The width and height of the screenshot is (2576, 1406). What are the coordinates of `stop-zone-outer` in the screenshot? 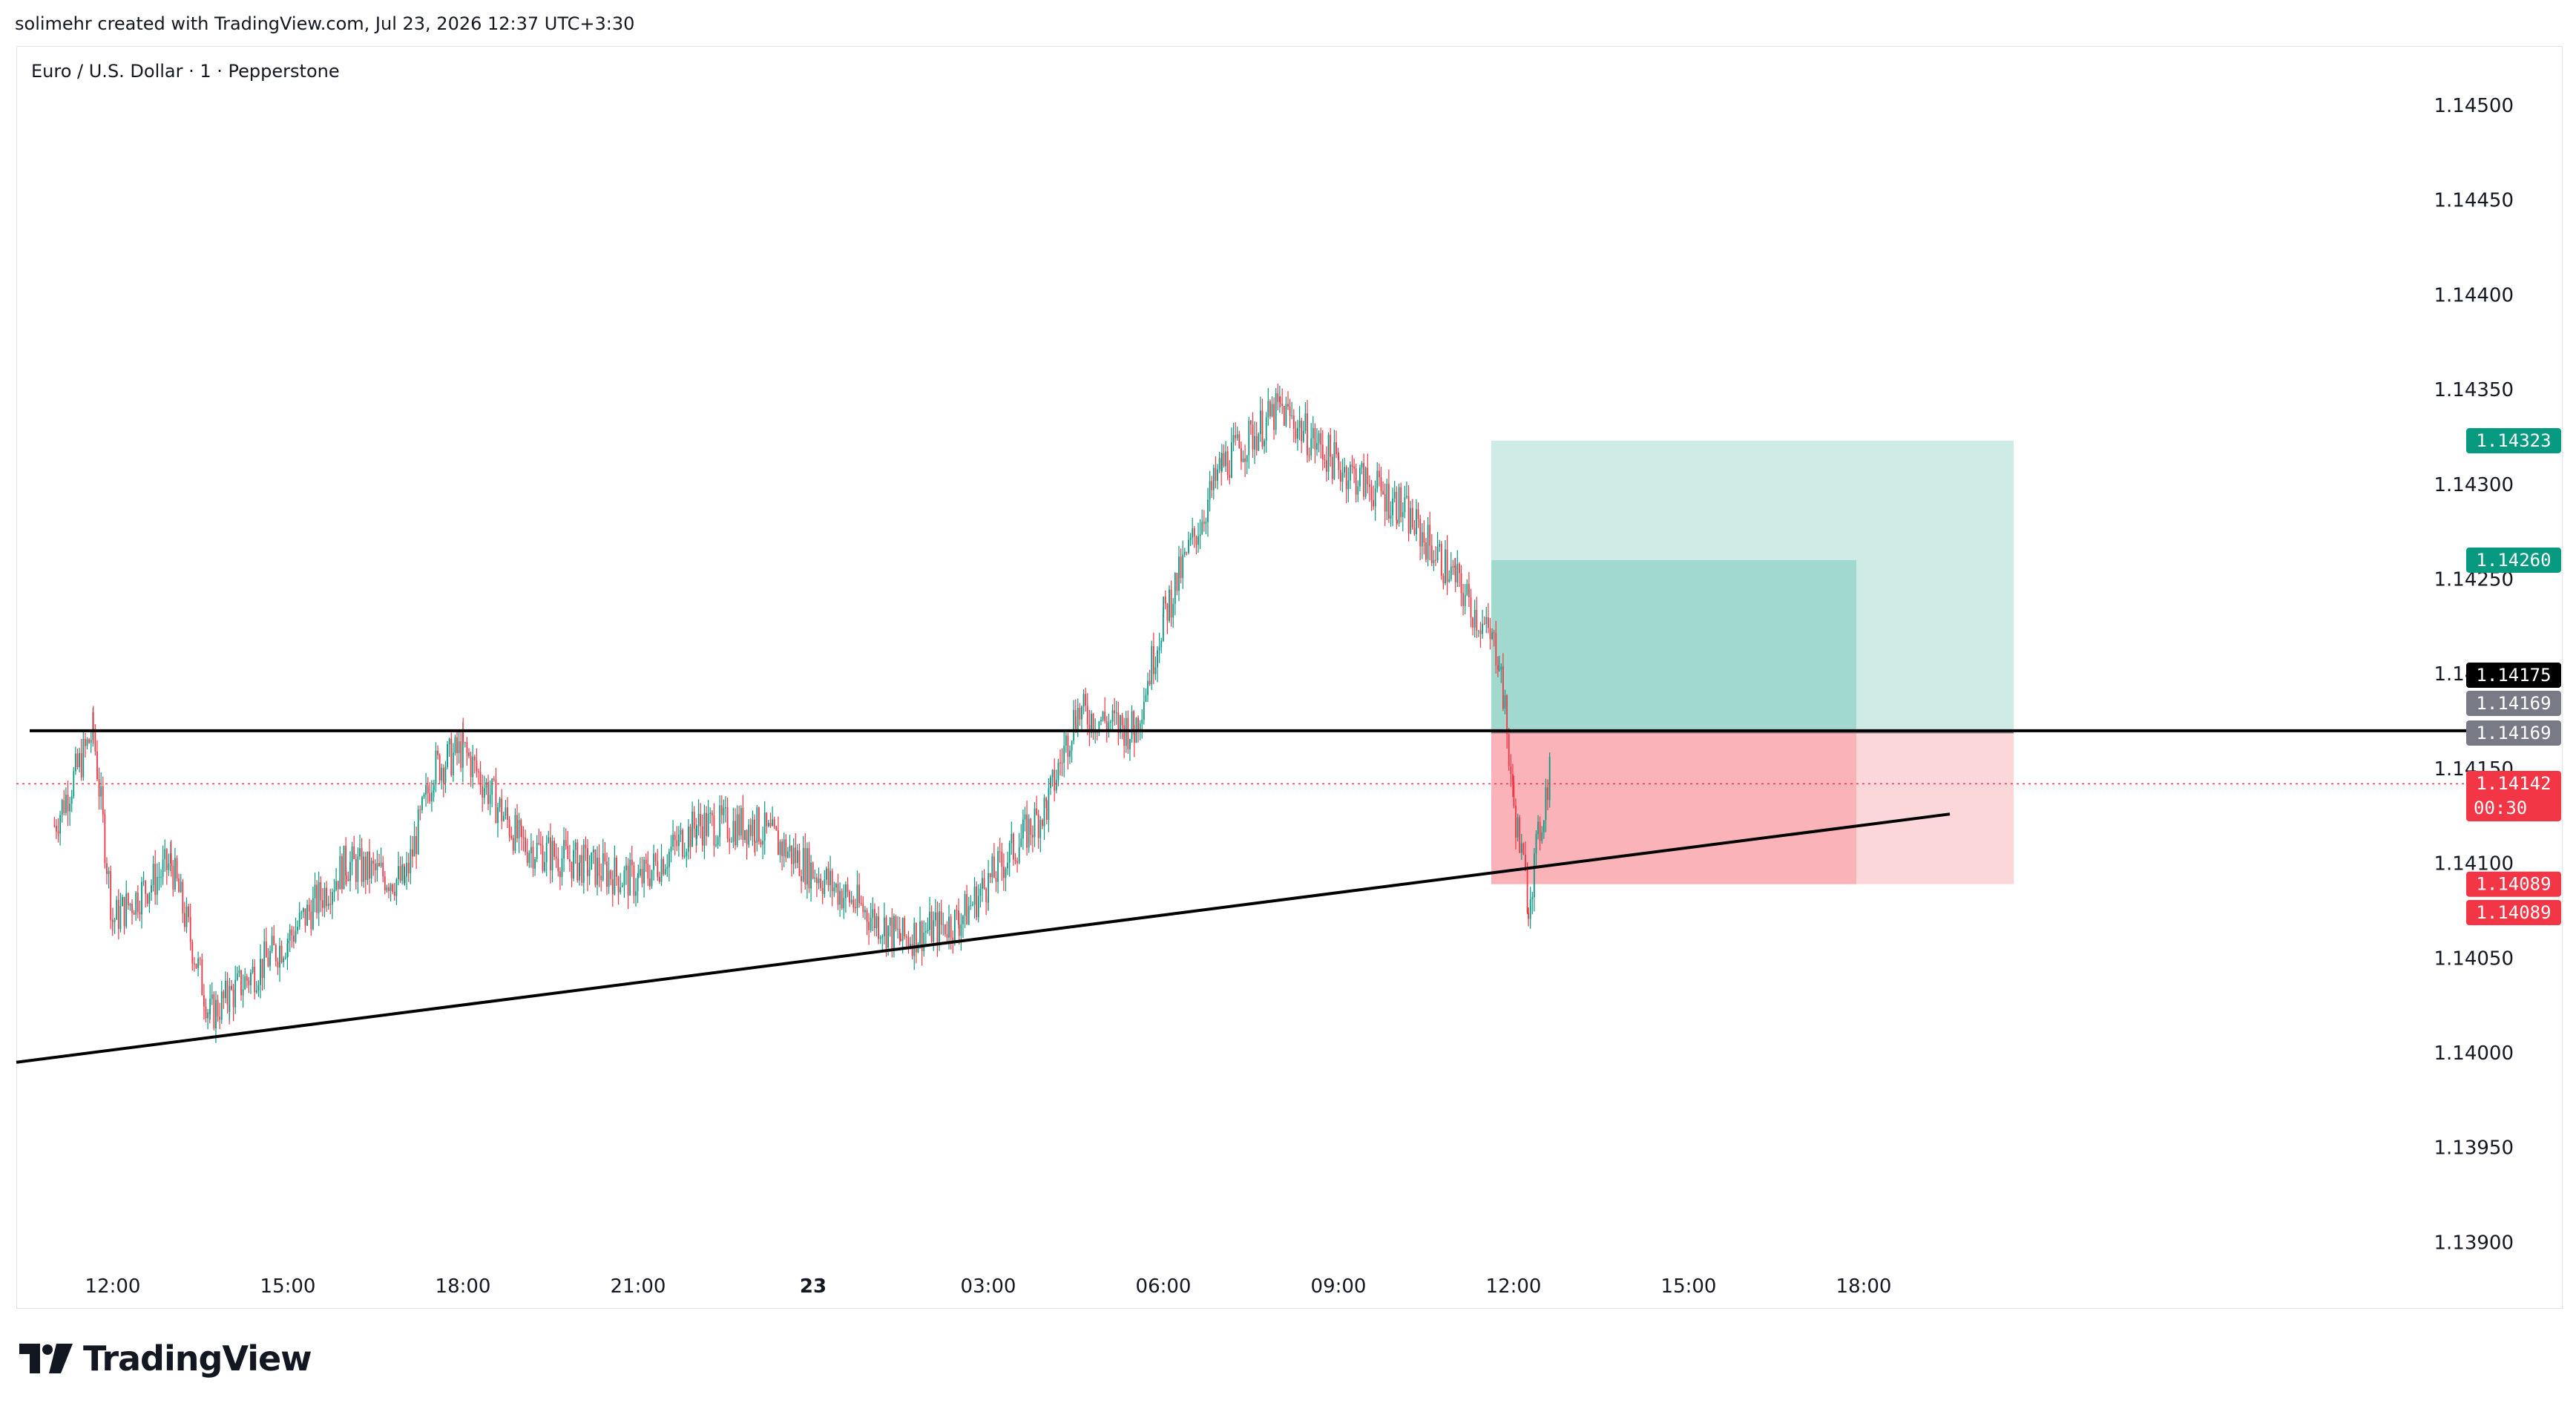 It's located at (1753, 808).